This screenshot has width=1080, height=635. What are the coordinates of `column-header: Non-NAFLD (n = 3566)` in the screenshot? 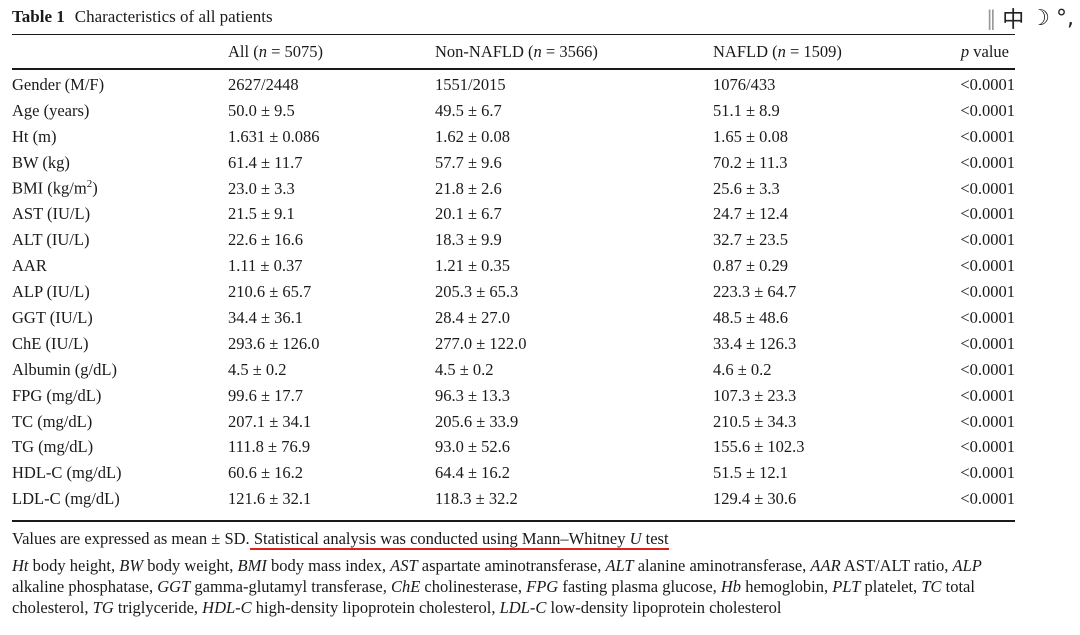 It's located at (516, 51).